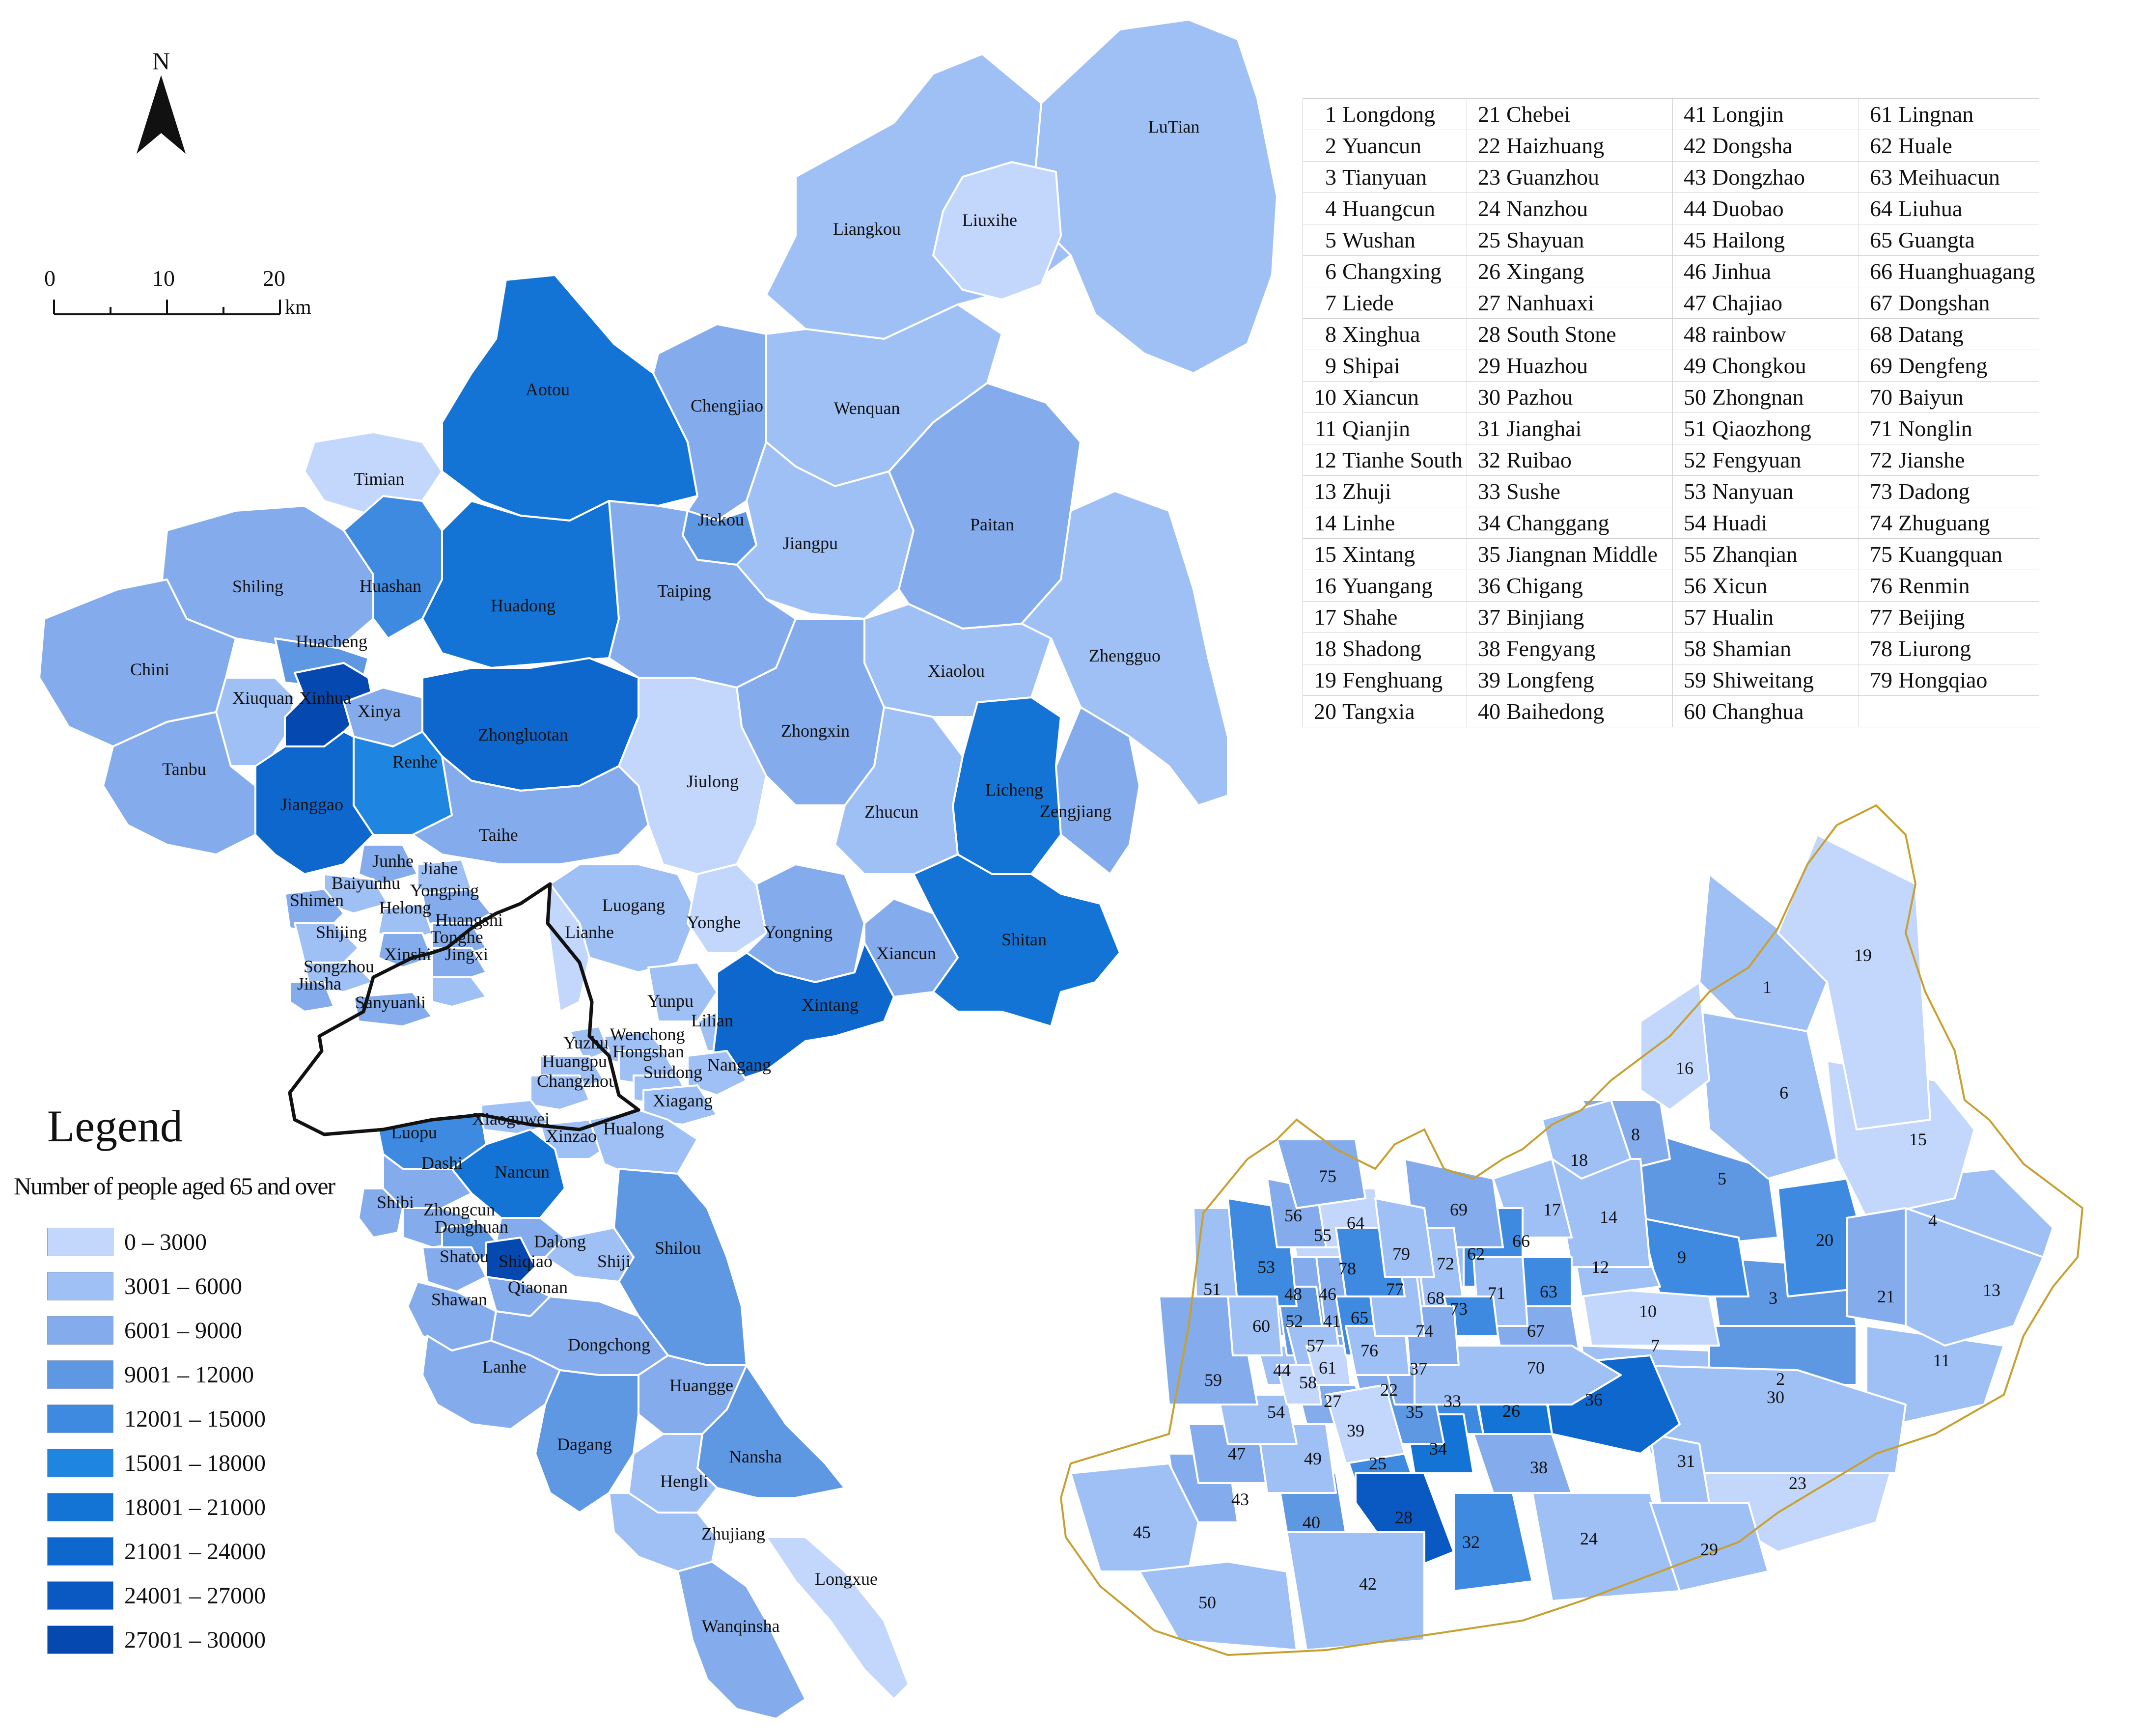 Image resolution: width=2137 pixels, height=1736 pixels. Describe the element at coordinates (1588, 271) in the screenshot. I see `index-name: Xingang` at that location.